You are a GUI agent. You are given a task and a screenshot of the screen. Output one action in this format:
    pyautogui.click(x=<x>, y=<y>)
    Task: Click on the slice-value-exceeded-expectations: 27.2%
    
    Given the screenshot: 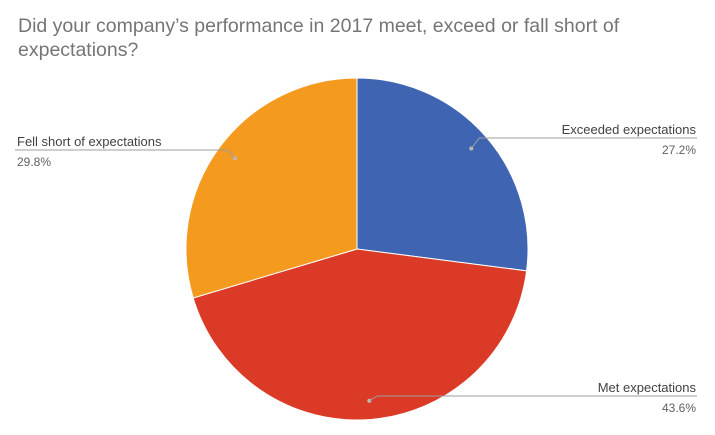 What is the action you would take?
    pyautogui.click(x=679, y=150)
    